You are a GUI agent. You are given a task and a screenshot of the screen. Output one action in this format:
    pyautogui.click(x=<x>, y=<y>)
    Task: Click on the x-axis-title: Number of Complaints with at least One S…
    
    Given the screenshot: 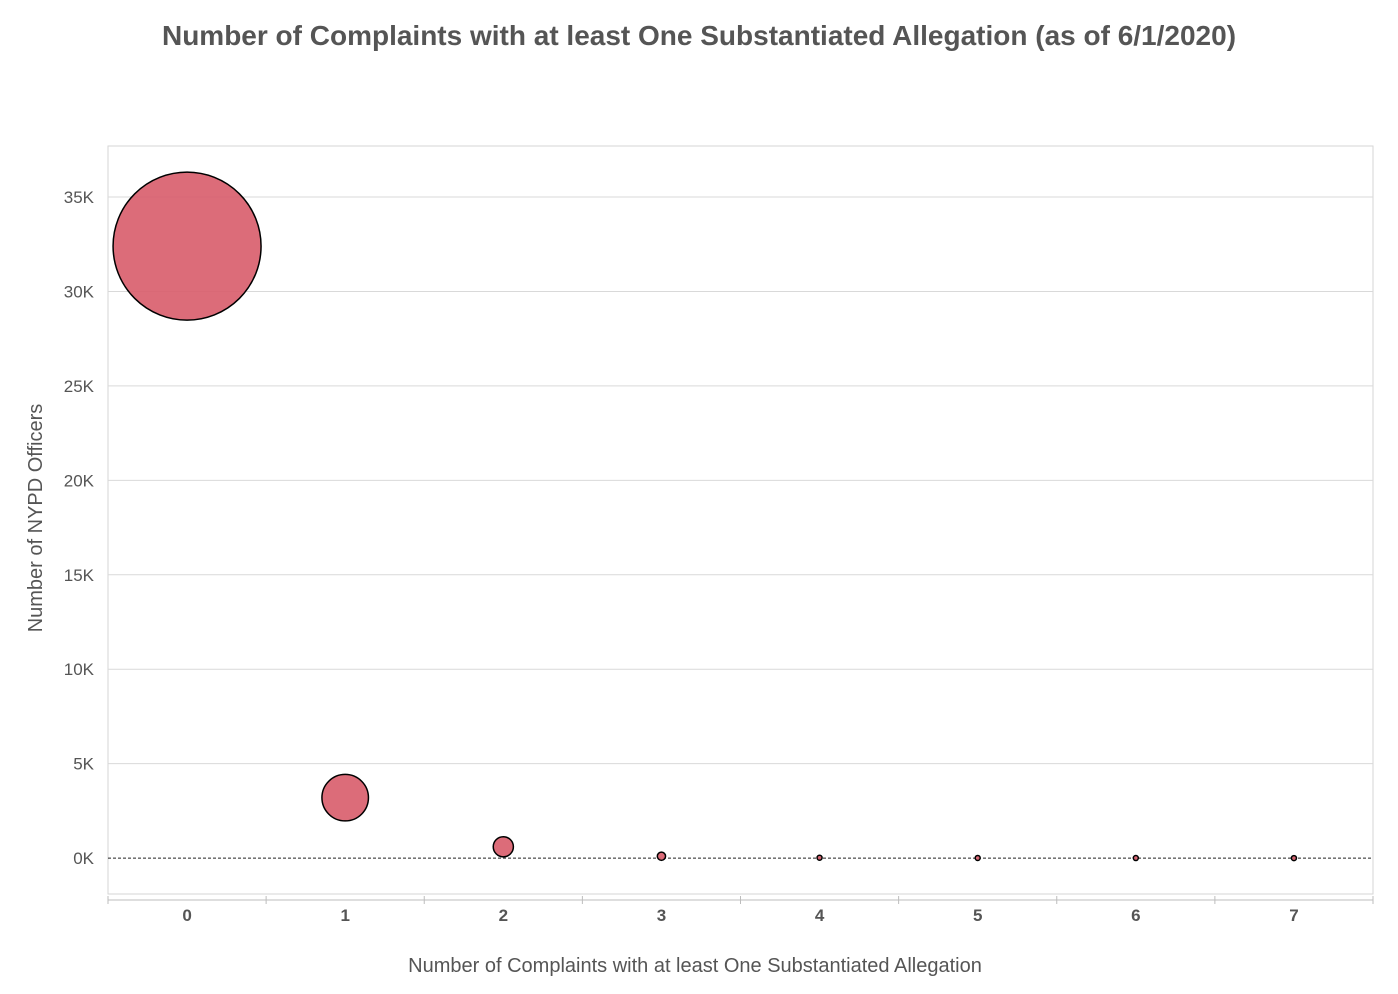 What is the action you would take?
    pyautogui.click(x=695, y=966)
    